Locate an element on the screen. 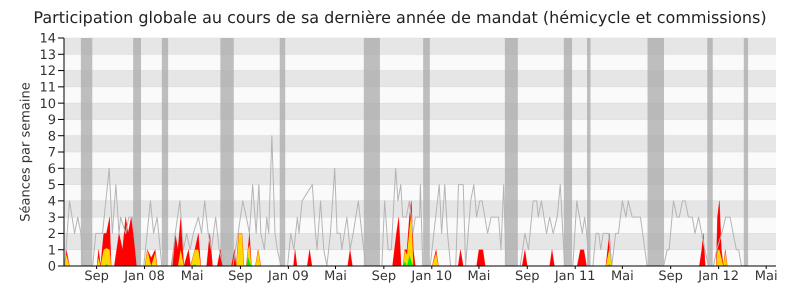 This screenshot has width=800, height=300. x-tick-label: Jan 08 is located at coordinates (144, 276).